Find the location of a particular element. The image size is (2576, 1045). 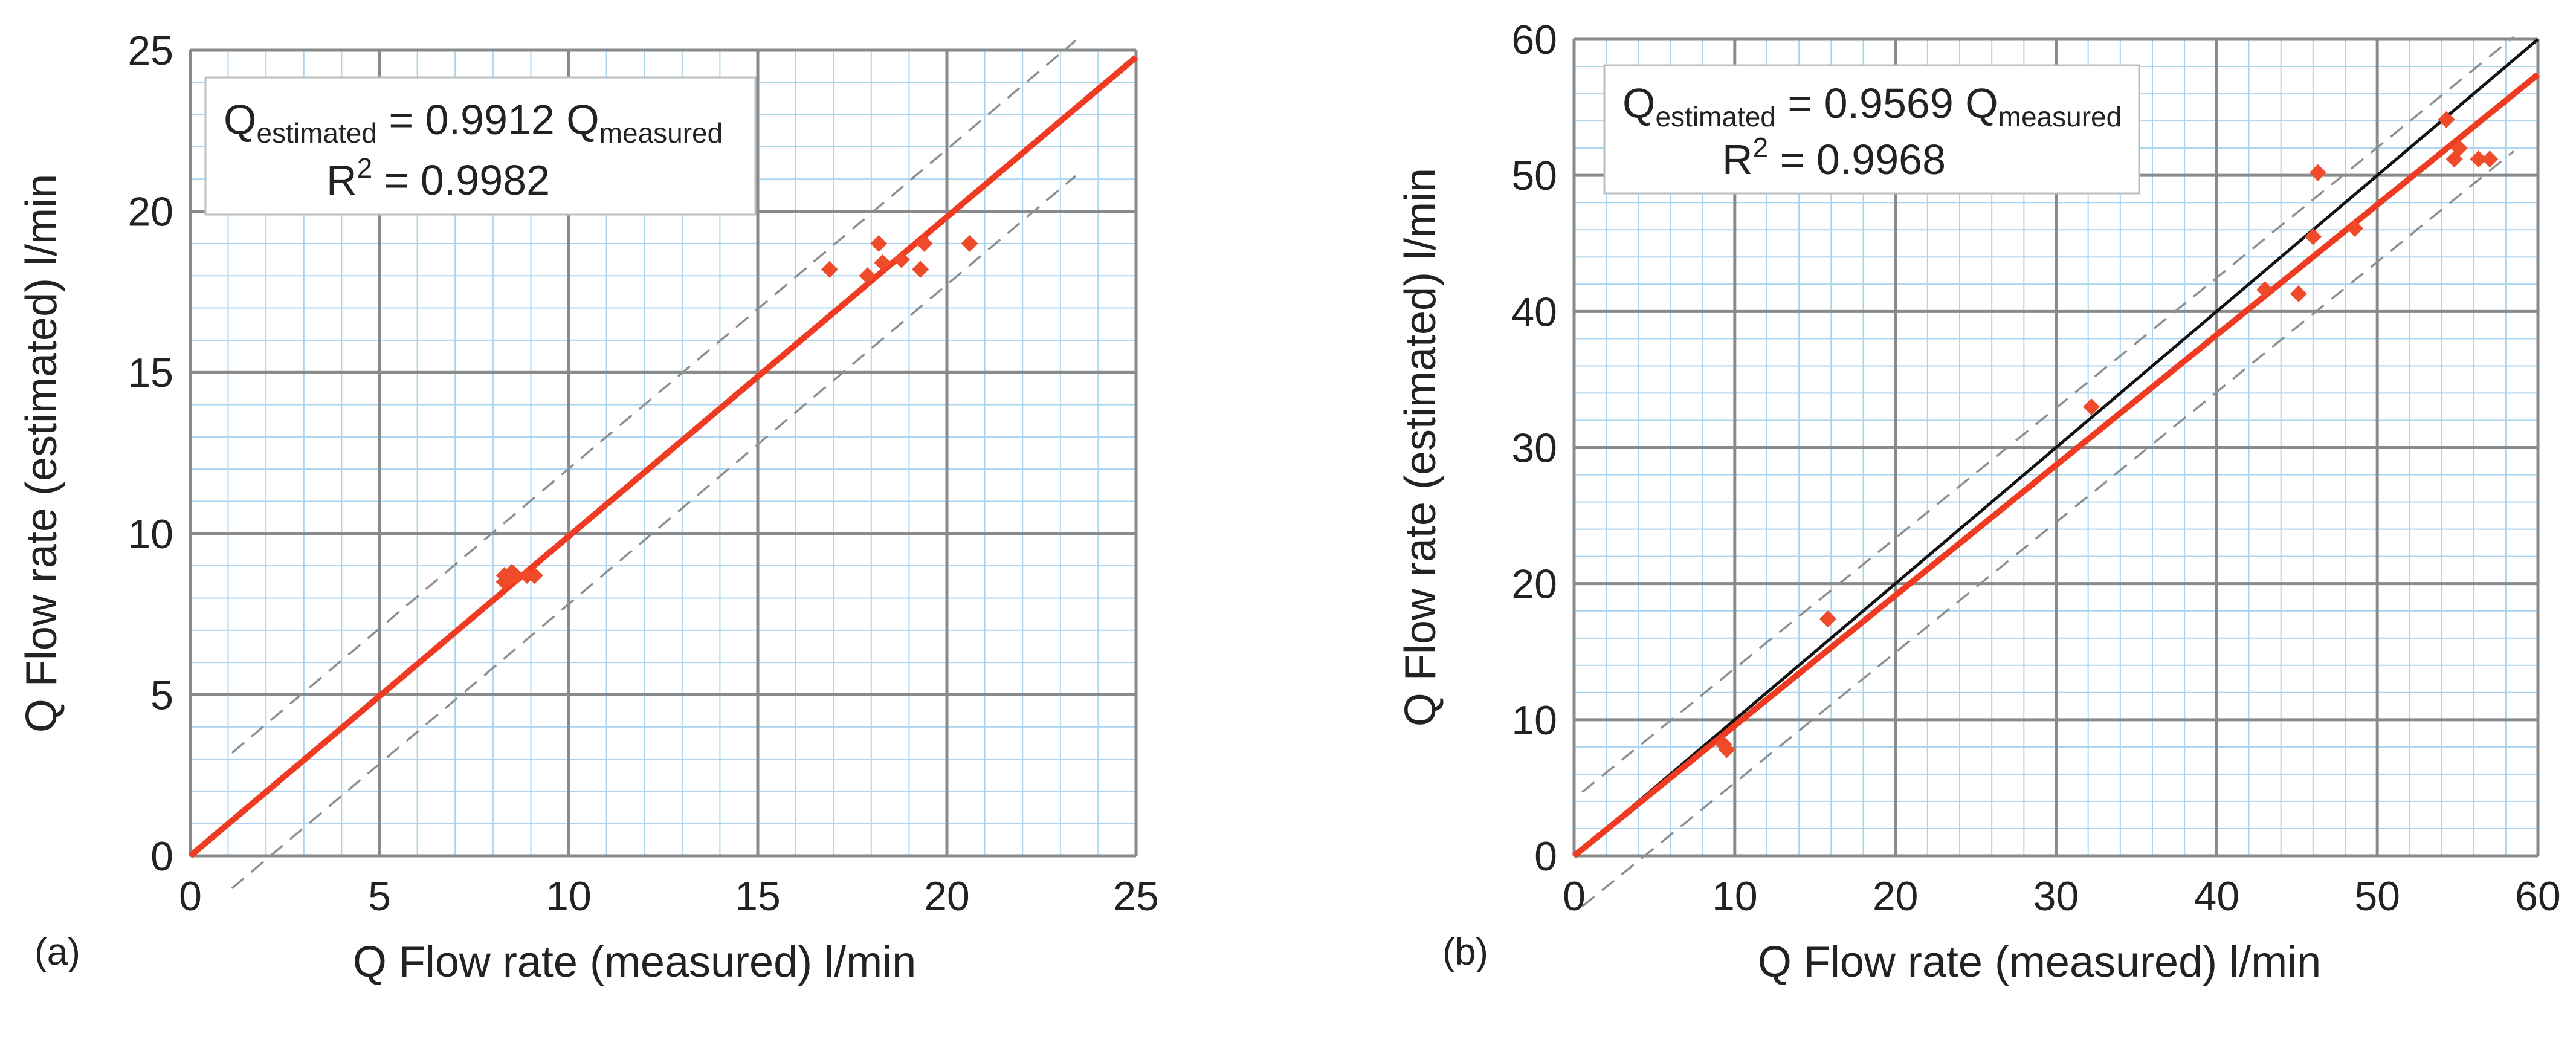

regression-equation: Qestimated = 0.9569 Qmeasured is located at coordinates (1872, 106).